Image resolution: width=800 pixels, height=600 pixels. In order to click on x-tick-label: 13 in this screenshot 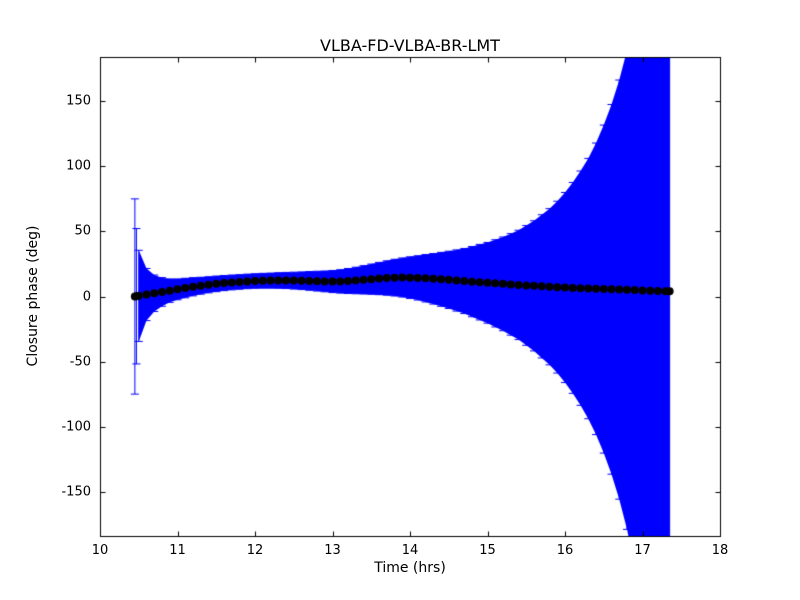, I will do `click(332, 550)`.